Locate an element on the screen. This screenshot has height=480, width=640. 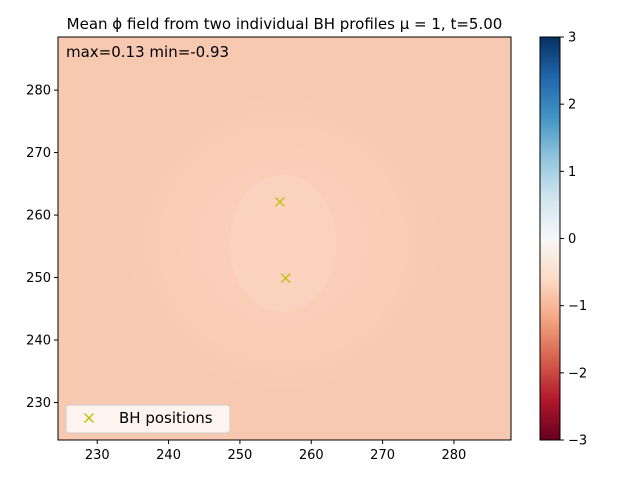
y-tick-label: 270 is located at coordinates (38, 153).